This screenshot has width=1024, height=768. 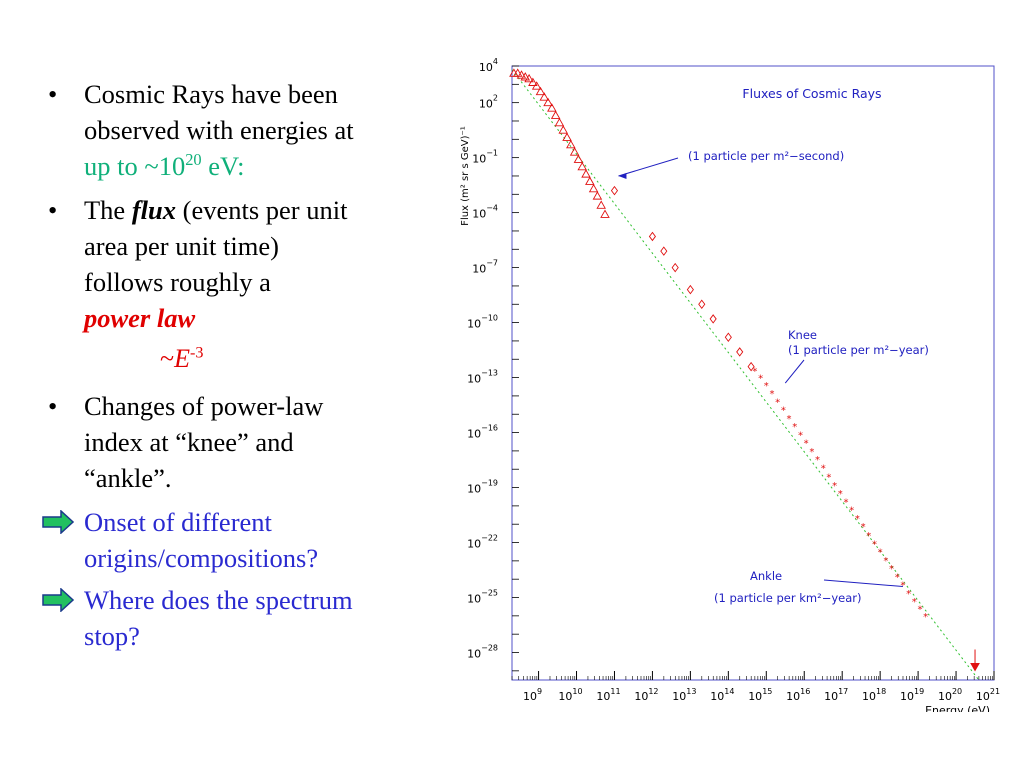 I want to click on y-tick-label: 10⁴, so click(x=488, y=65).